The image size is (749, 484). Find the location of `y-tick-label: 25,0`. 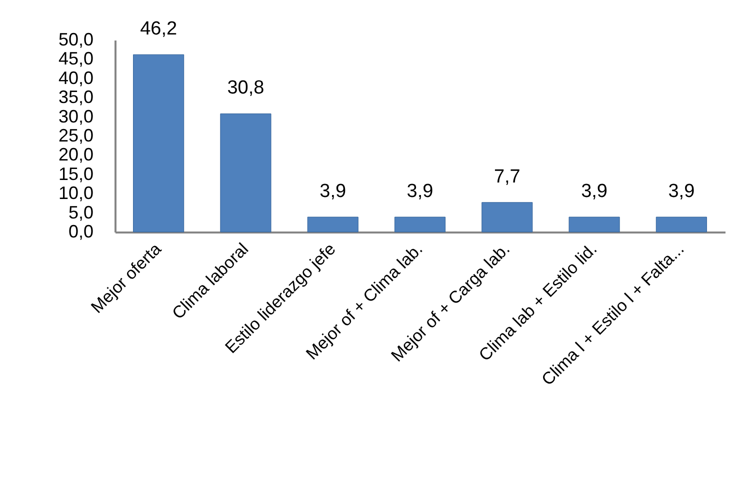

y-tick-label: 25,0 is located at coordinates (76, 136).